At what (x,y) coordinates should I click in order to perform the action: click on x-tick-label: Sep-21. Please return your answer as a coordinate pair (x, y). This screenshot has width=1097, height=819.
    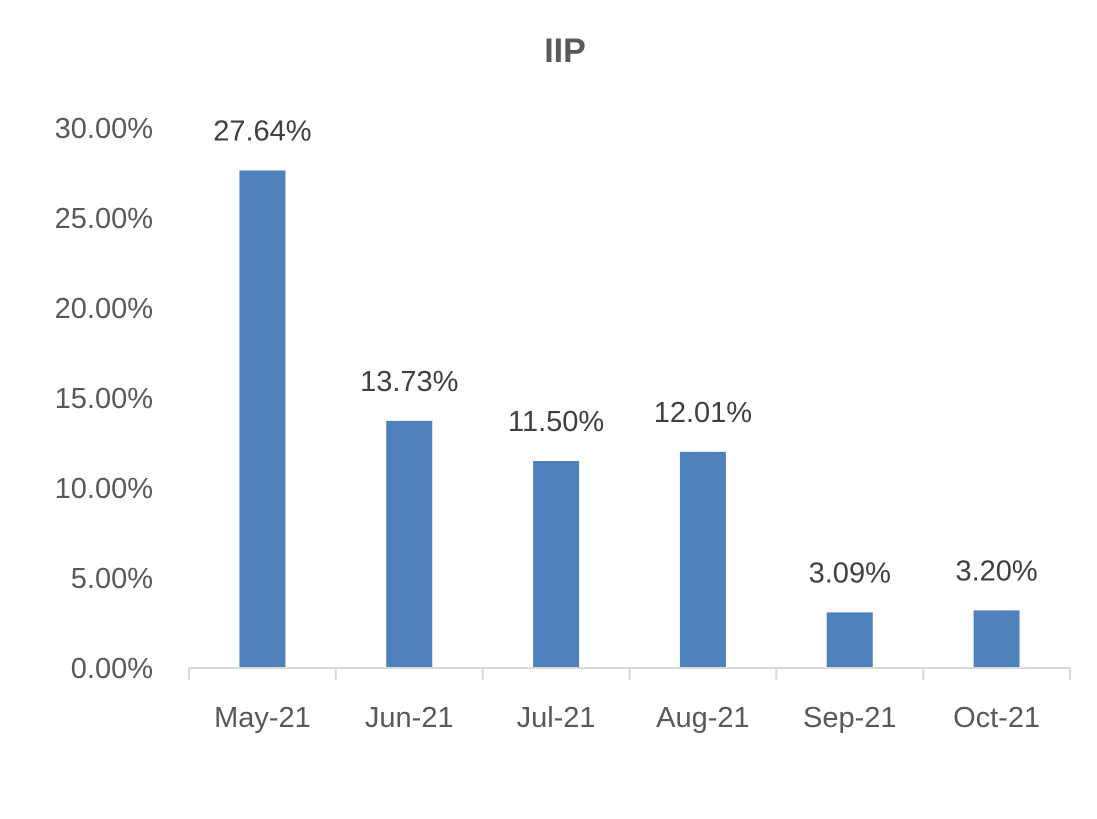
    Looking at the image, I should click on (850, 718).